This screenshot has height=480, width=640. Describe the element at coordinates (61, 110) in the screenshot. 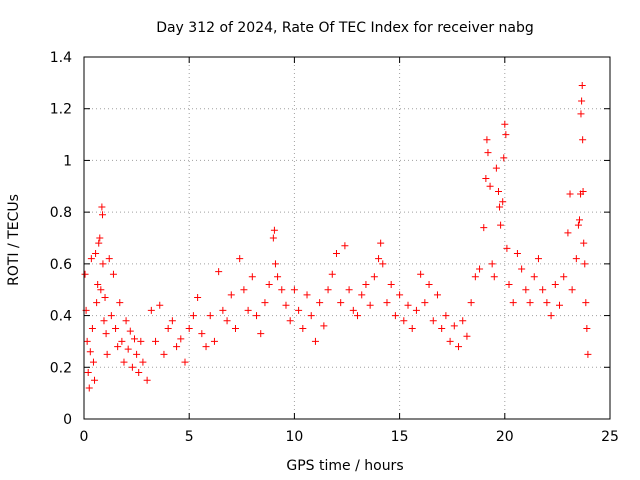

I see `y-tick-label: 1.2` at that location.